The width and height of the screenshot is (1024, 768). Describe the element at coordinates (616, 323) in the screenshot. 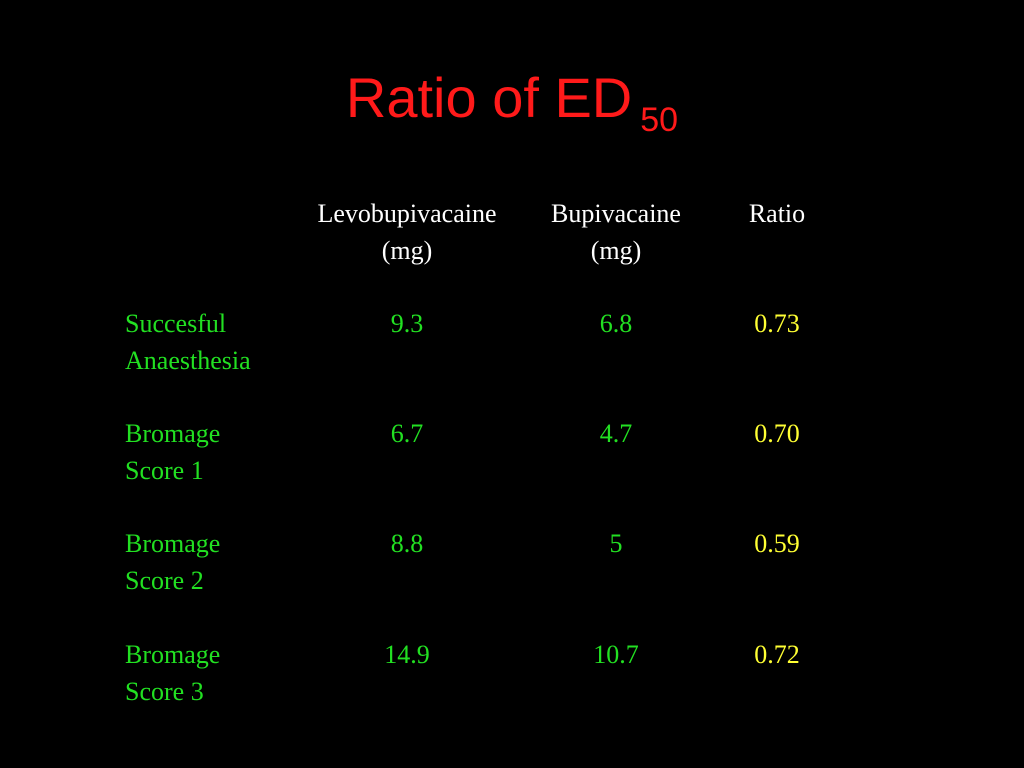

I see `cell-bupivacaine: 6.8` at that location.